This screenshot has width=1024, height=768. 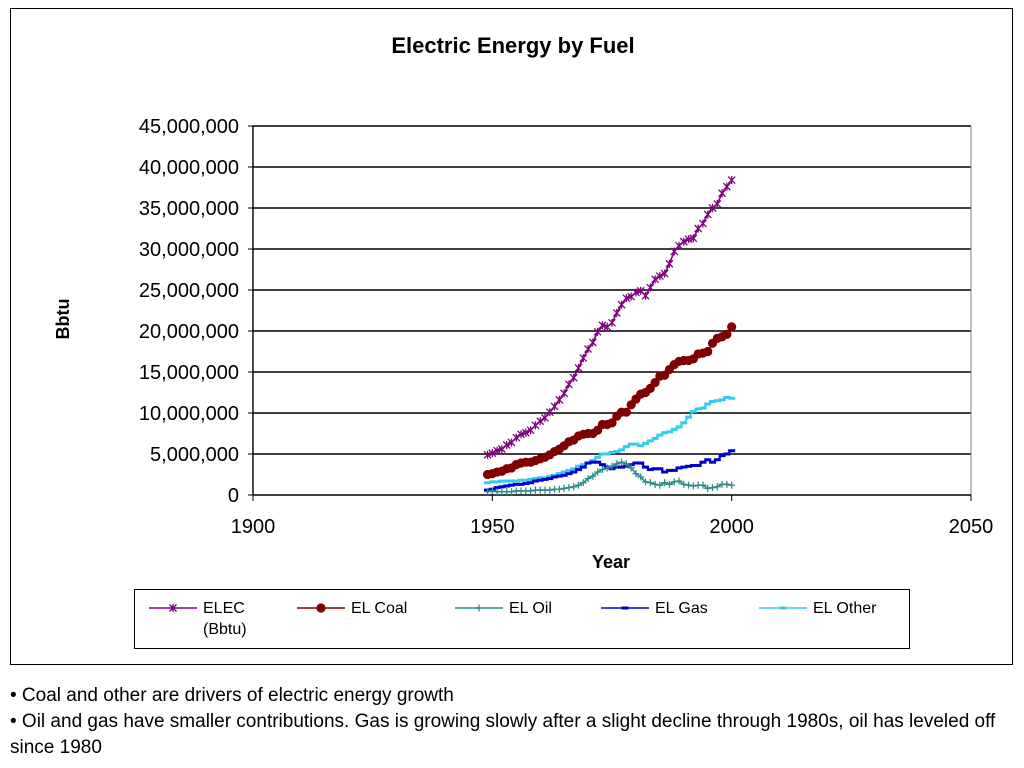 What do you see at coordinates (610, 477) in the screenshot?
I see `series-oil` at bounding box center [610, 477].